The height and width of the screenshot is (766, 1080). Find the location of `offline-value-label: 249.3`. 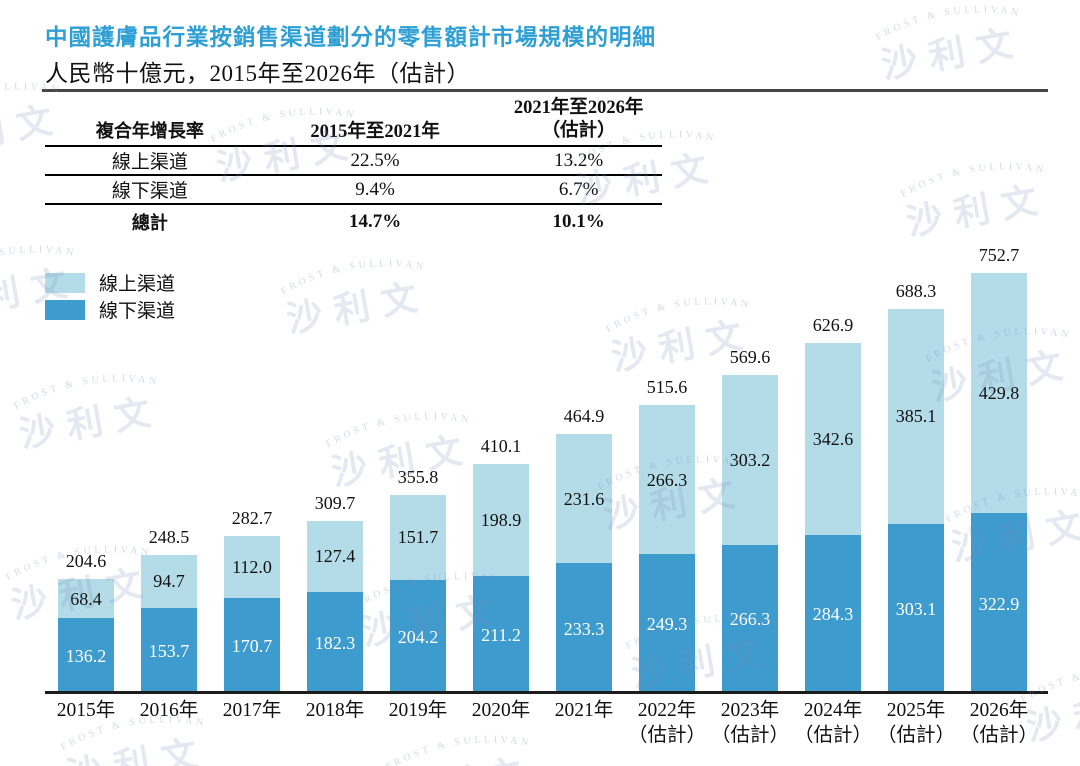

offline-value-label: 249.3 is located at coordinates (667, 624).